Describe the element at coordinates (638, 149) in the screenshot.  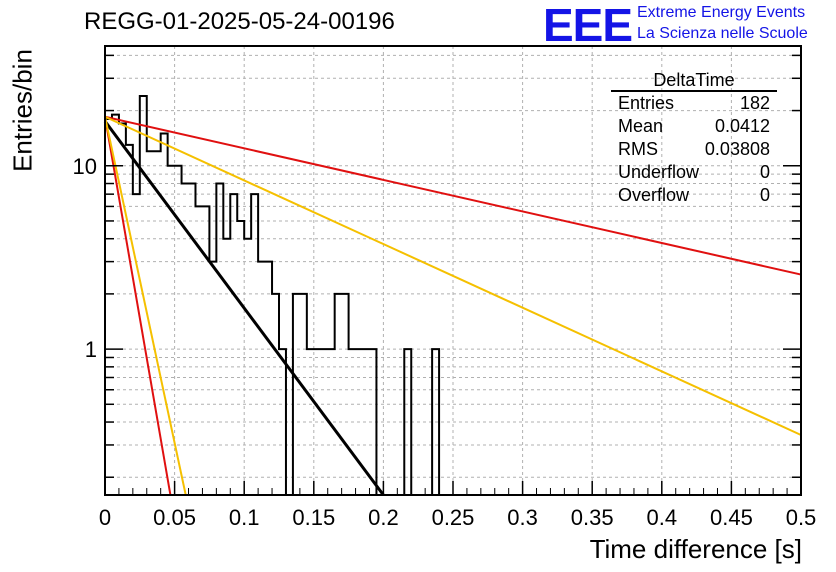
I see `stats-label: RMS` at that location.